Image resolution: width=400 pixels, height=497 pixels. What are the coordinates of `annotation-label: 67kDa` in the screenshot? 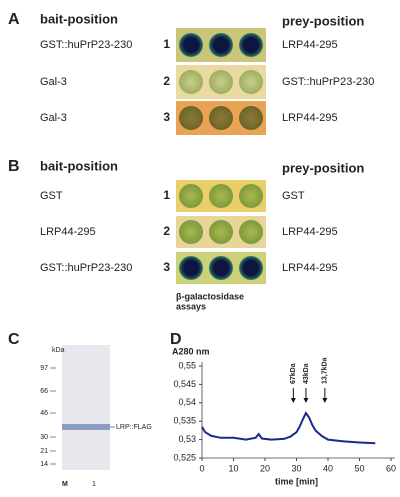 It's located at (293, 373).